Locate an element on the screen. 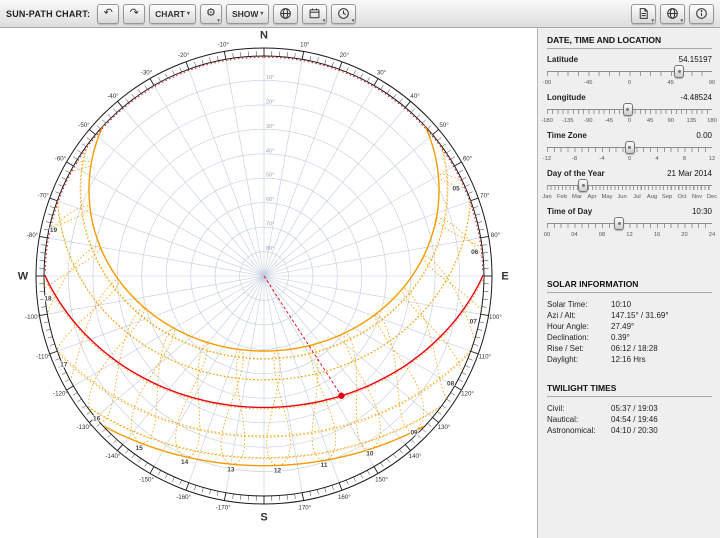 The width and height of the screenshot is (720, 538). svg-text: 40° is located at coordinates (270, 151).